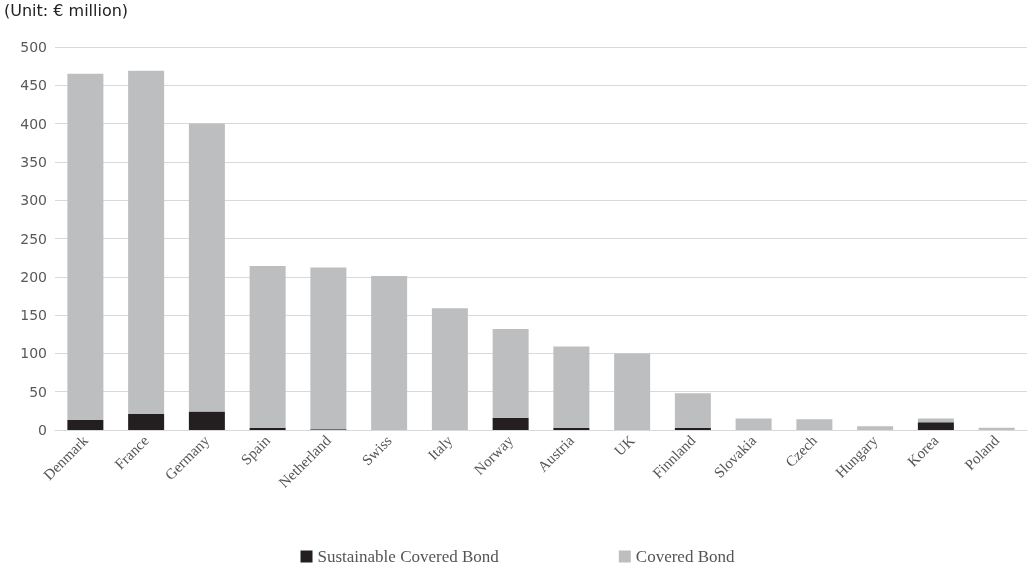 This screenshot has width=1035, height=570. What do you see at coordinates (33, 161) in the screenshot?
I see `y-tick-label: 350` at bounding box center [33, 161].